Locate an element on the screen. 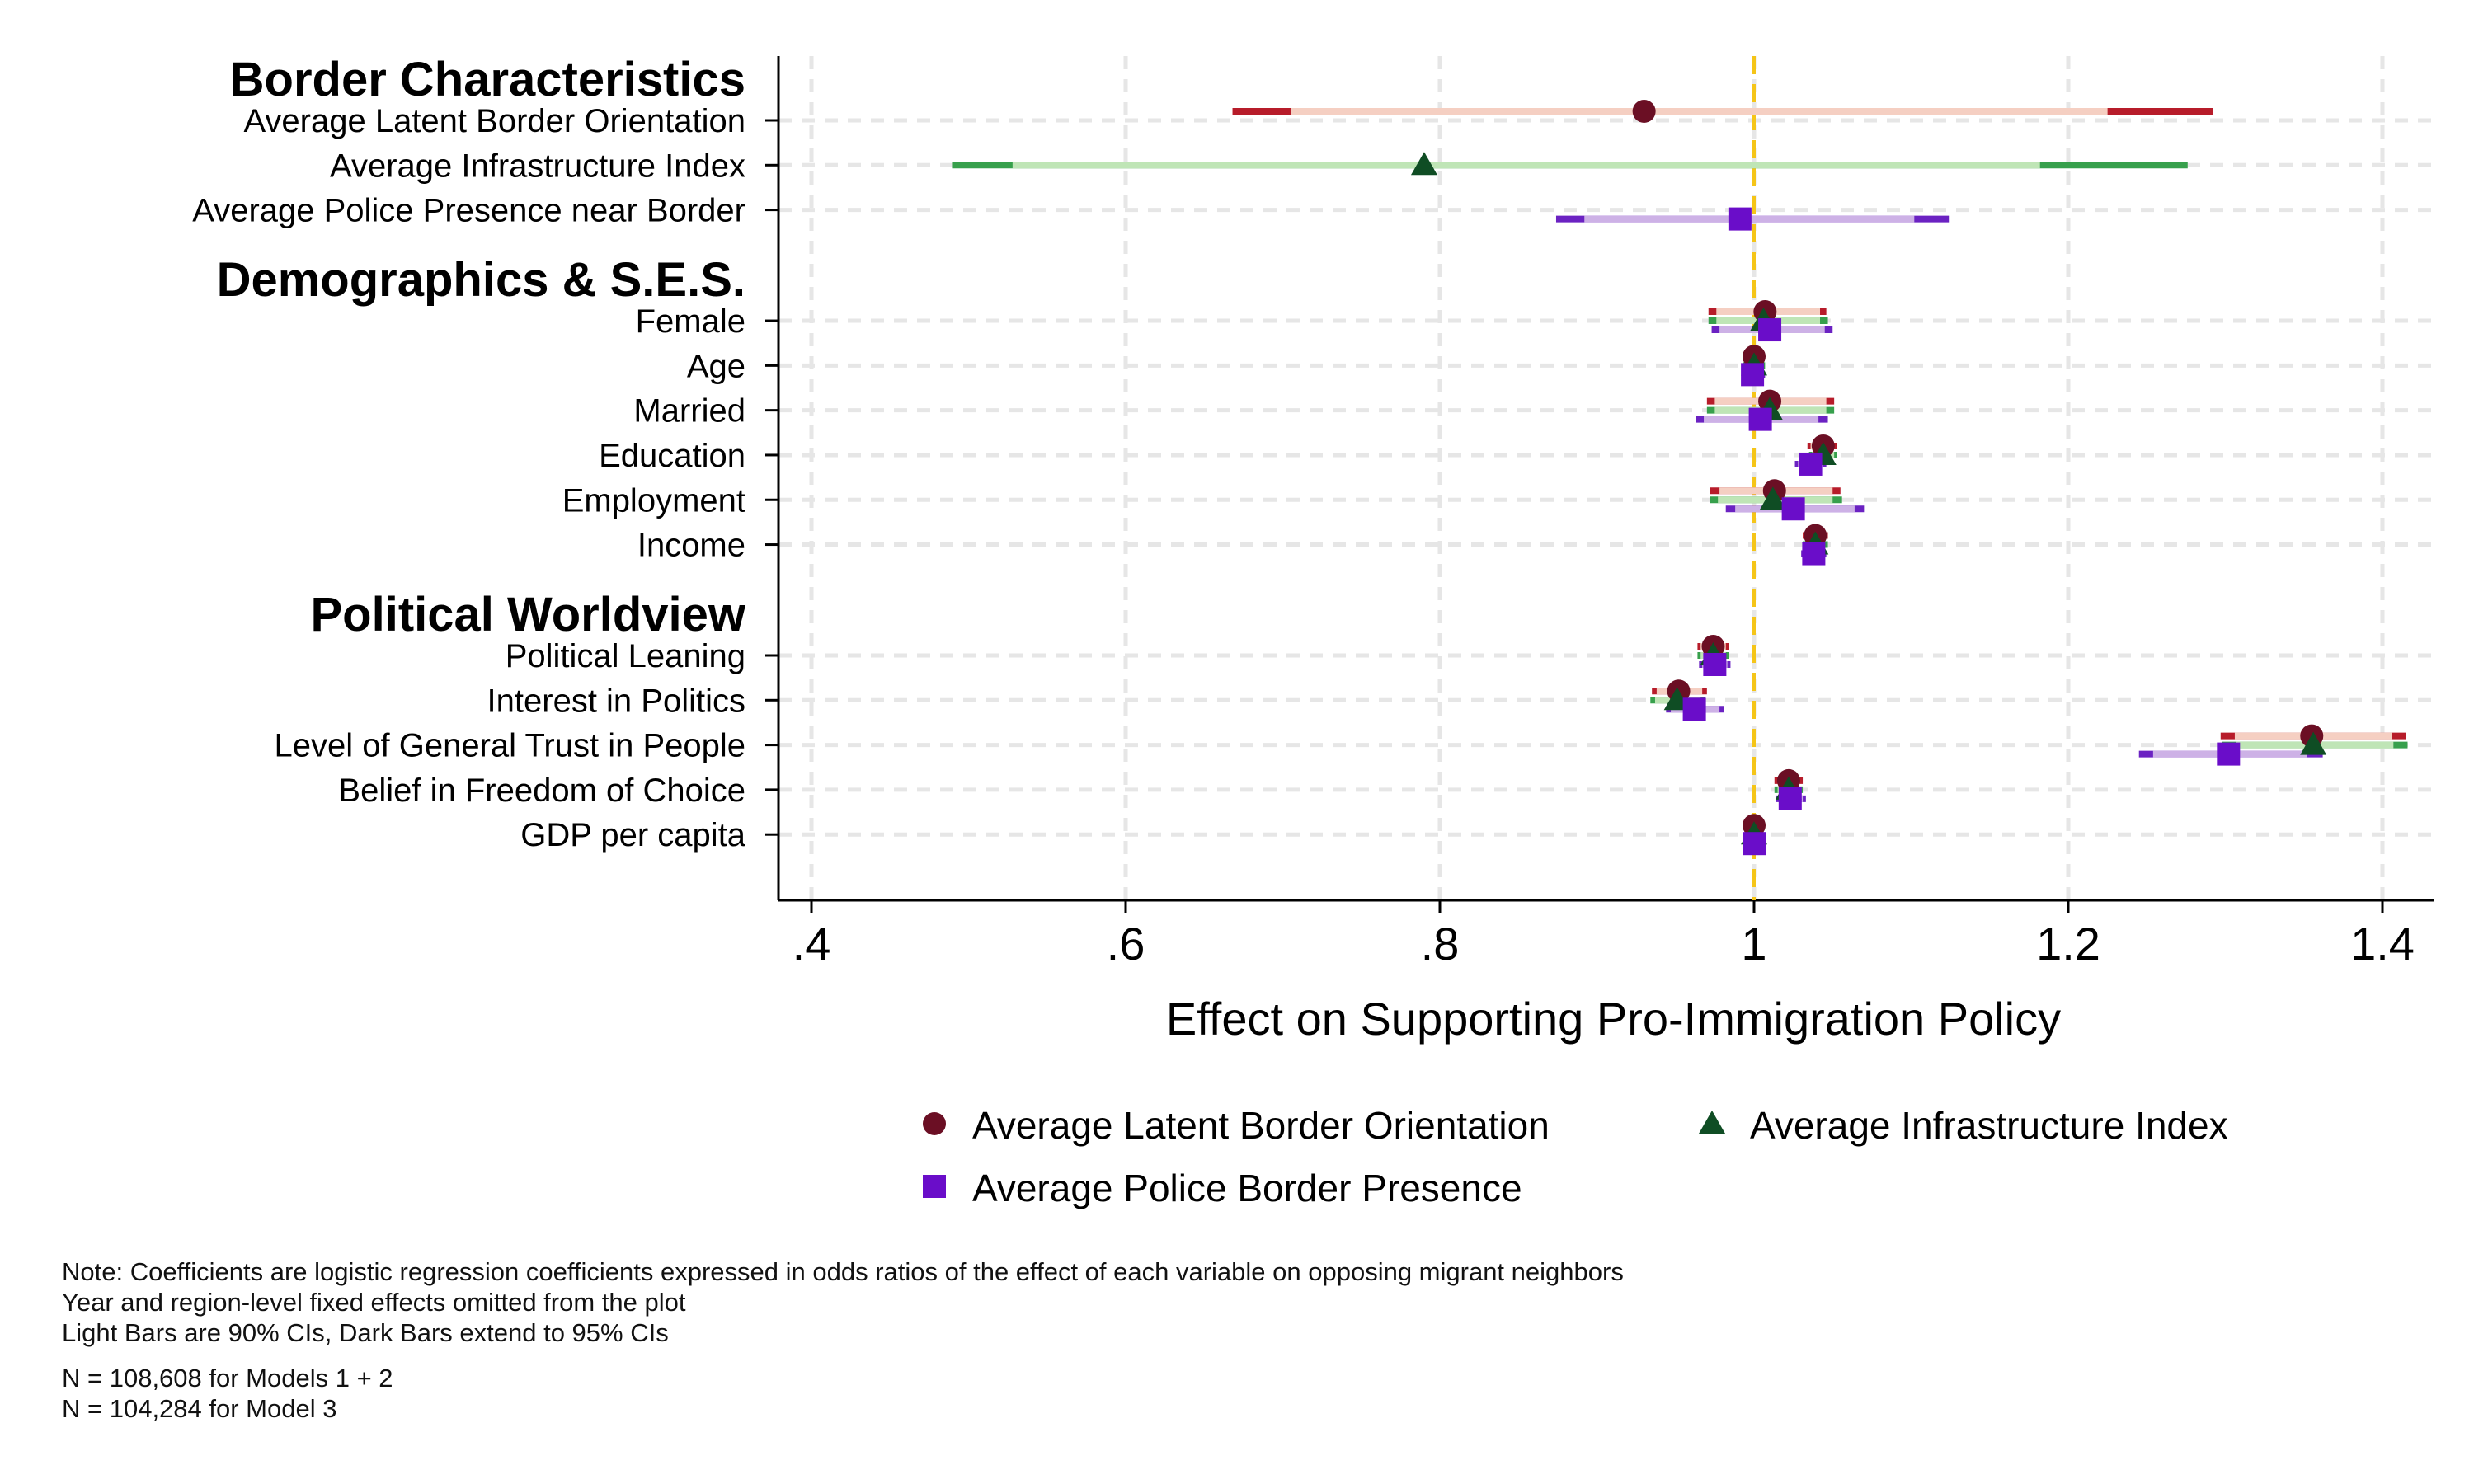 The image size is (2474, 1484). y-tick-label: Education is located at coordinates (672, 456).